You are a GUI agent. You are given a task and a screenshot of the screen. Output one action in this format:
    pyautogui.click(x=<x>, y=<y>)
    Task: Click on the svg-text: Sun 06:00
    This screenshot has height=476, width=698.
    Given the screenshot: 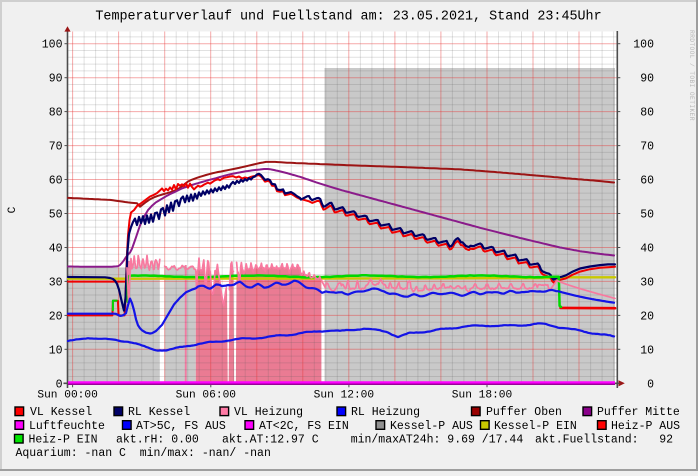 What is the action you would take?
    pyautogui.click(x=206, y=396)
    